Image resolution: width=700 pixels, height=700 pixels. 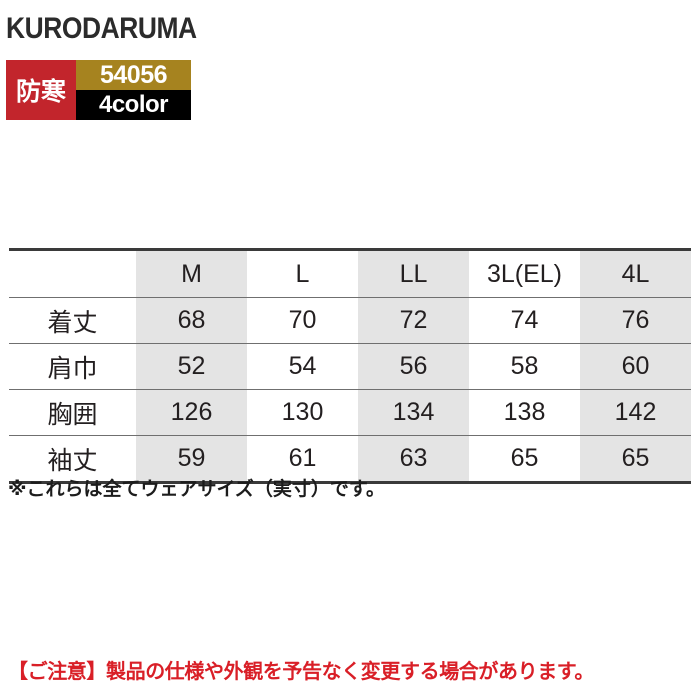 I want to click on cell-sodetake-4l: 65, so click(x=635, y=459).